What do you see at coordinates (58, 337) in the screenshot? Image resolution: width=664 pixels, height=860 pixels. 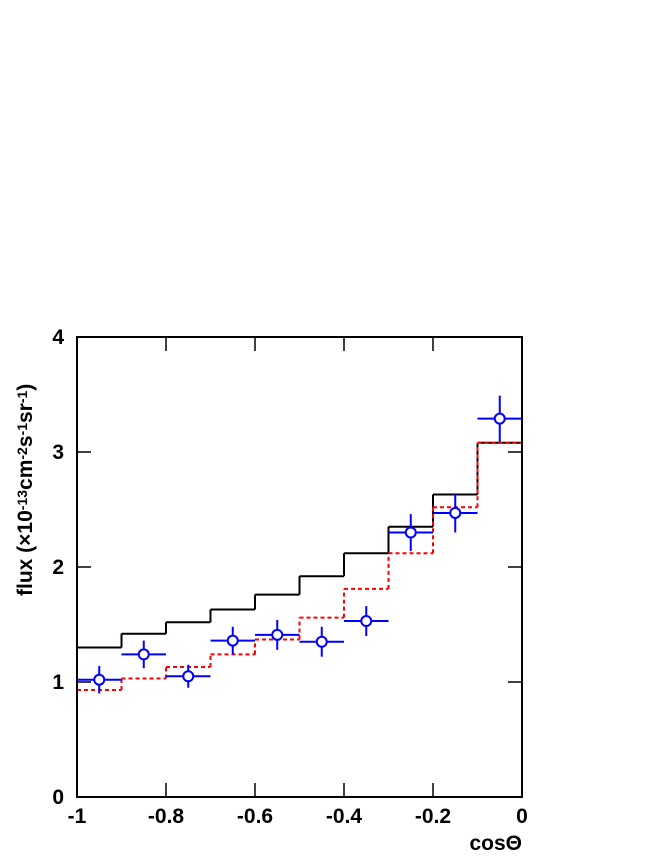 I see `y-tick-label: 4` at bounding box center [58, 337].